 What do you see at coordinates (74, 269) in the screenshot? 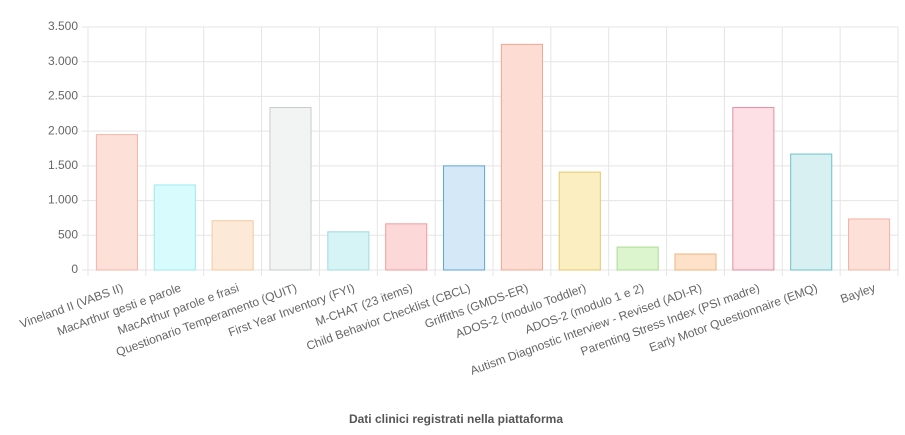
I see `y-tick-label: 0` at bounding box center [74, 269].